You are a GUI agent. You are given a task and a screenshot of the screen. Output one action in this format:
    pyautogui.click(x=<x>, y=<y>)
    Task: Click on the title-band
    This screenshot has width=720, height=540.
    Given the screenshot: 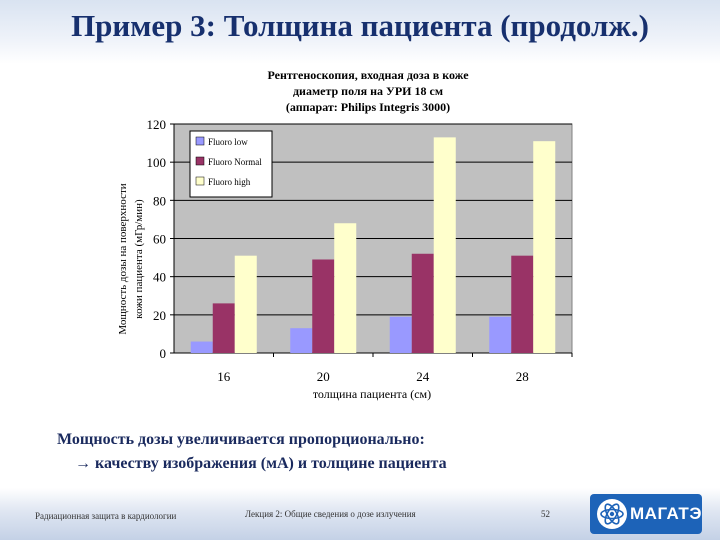 What is the action you would take?
    pyautogui.click(x=360, y=32)
    